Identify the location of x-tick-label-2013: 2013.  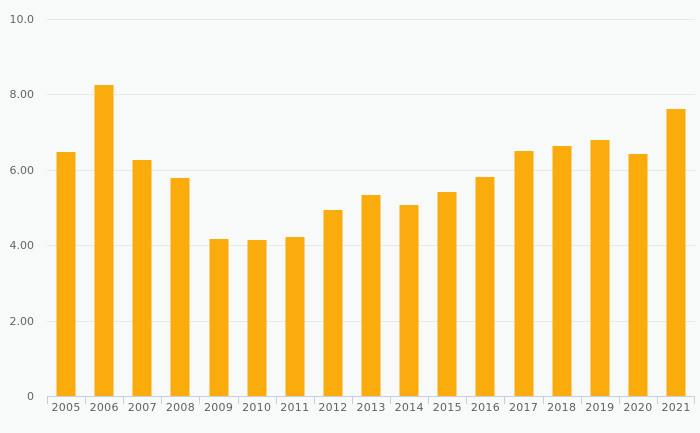
(371, 407).